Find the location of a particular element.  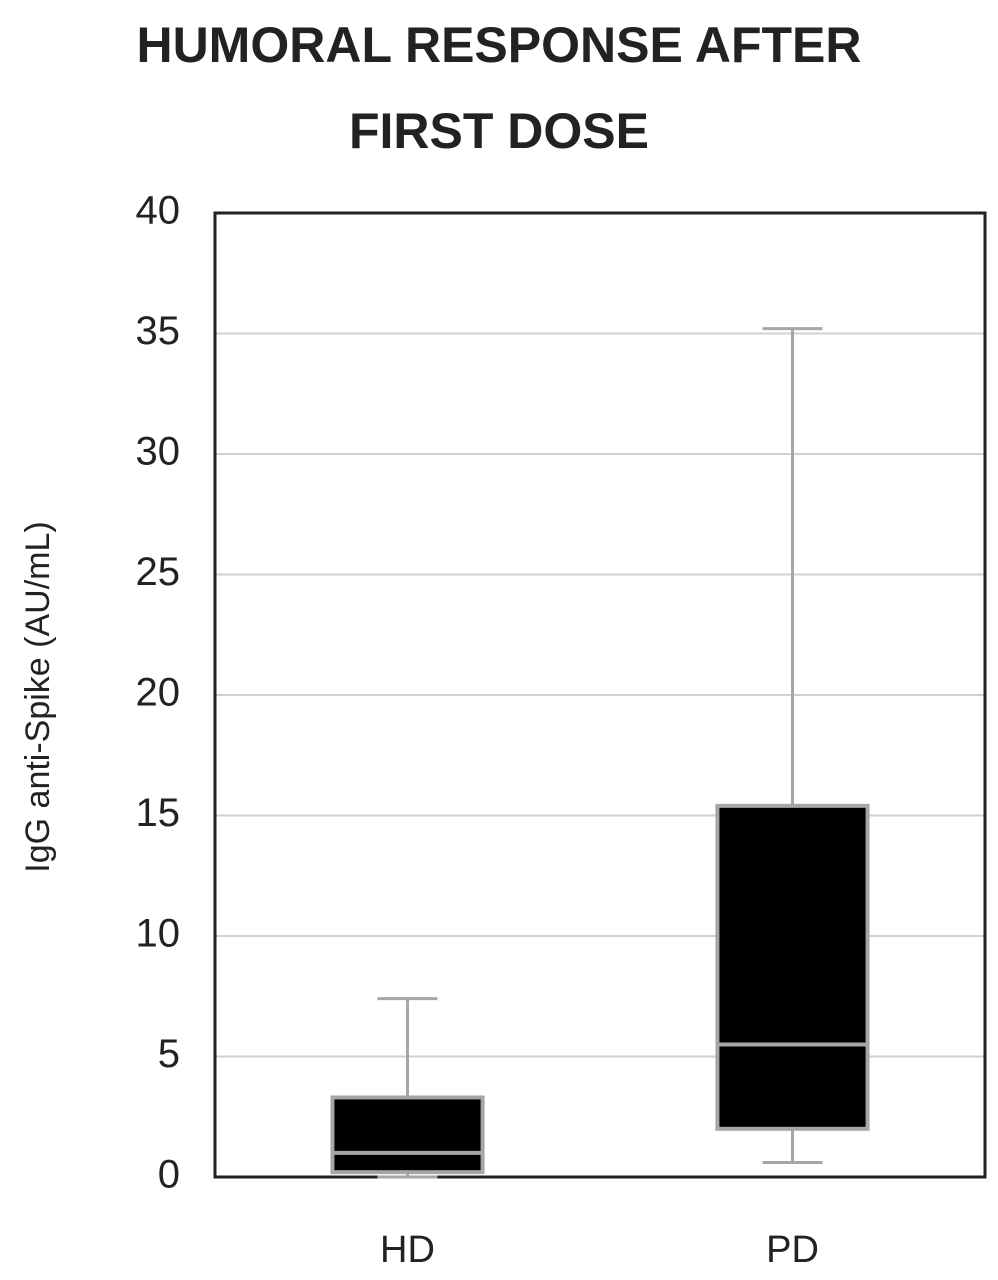

x-tick-label: PD is located at coordinates (792, 1250).